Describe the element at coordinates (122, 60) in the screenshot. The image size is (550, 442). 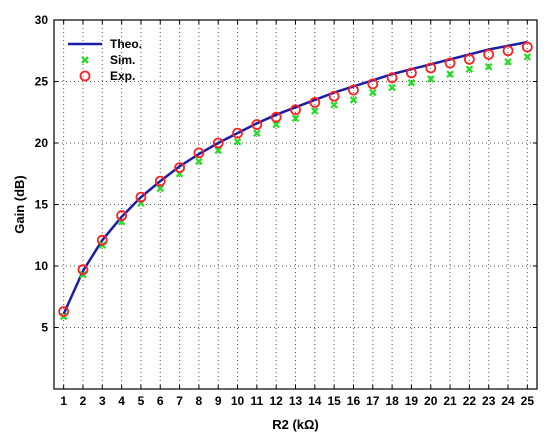
I see `legend-label: Sim.` at that location.